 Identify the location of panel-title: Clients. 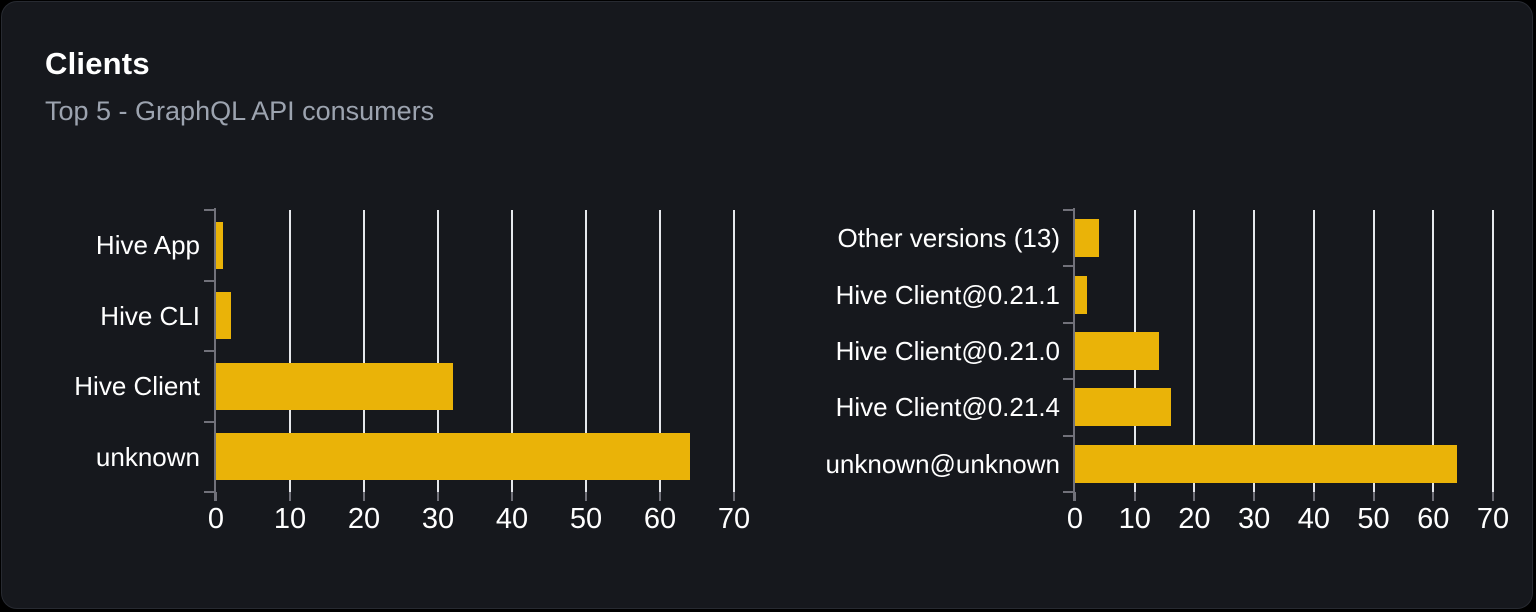
(97, 63).